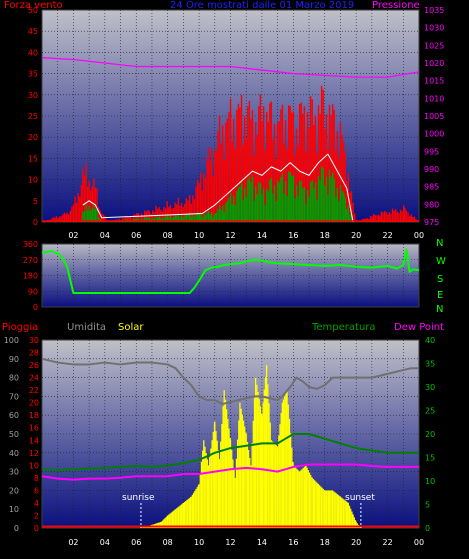 Image resolution: width=469 pixels, height=559 pixels. What do you see at coordinates (34, 390) in the screenshot?
I see `solar-axis-tick: 22` at bounding box center [34, 390].